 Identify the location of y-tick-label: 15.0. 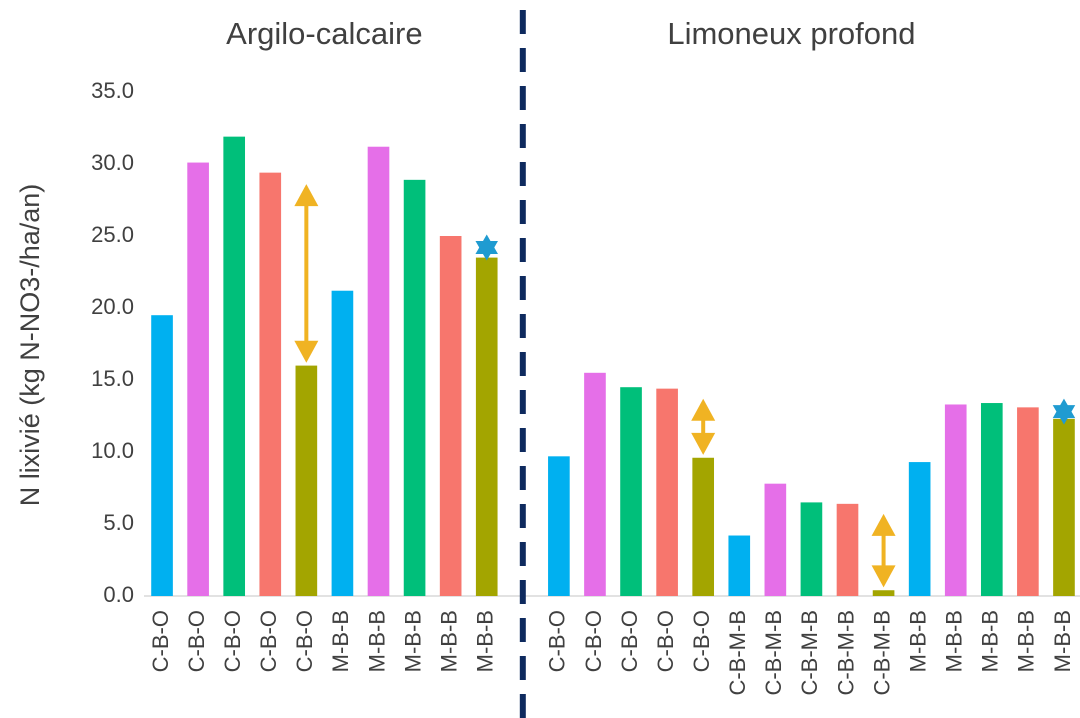
(112, 378).